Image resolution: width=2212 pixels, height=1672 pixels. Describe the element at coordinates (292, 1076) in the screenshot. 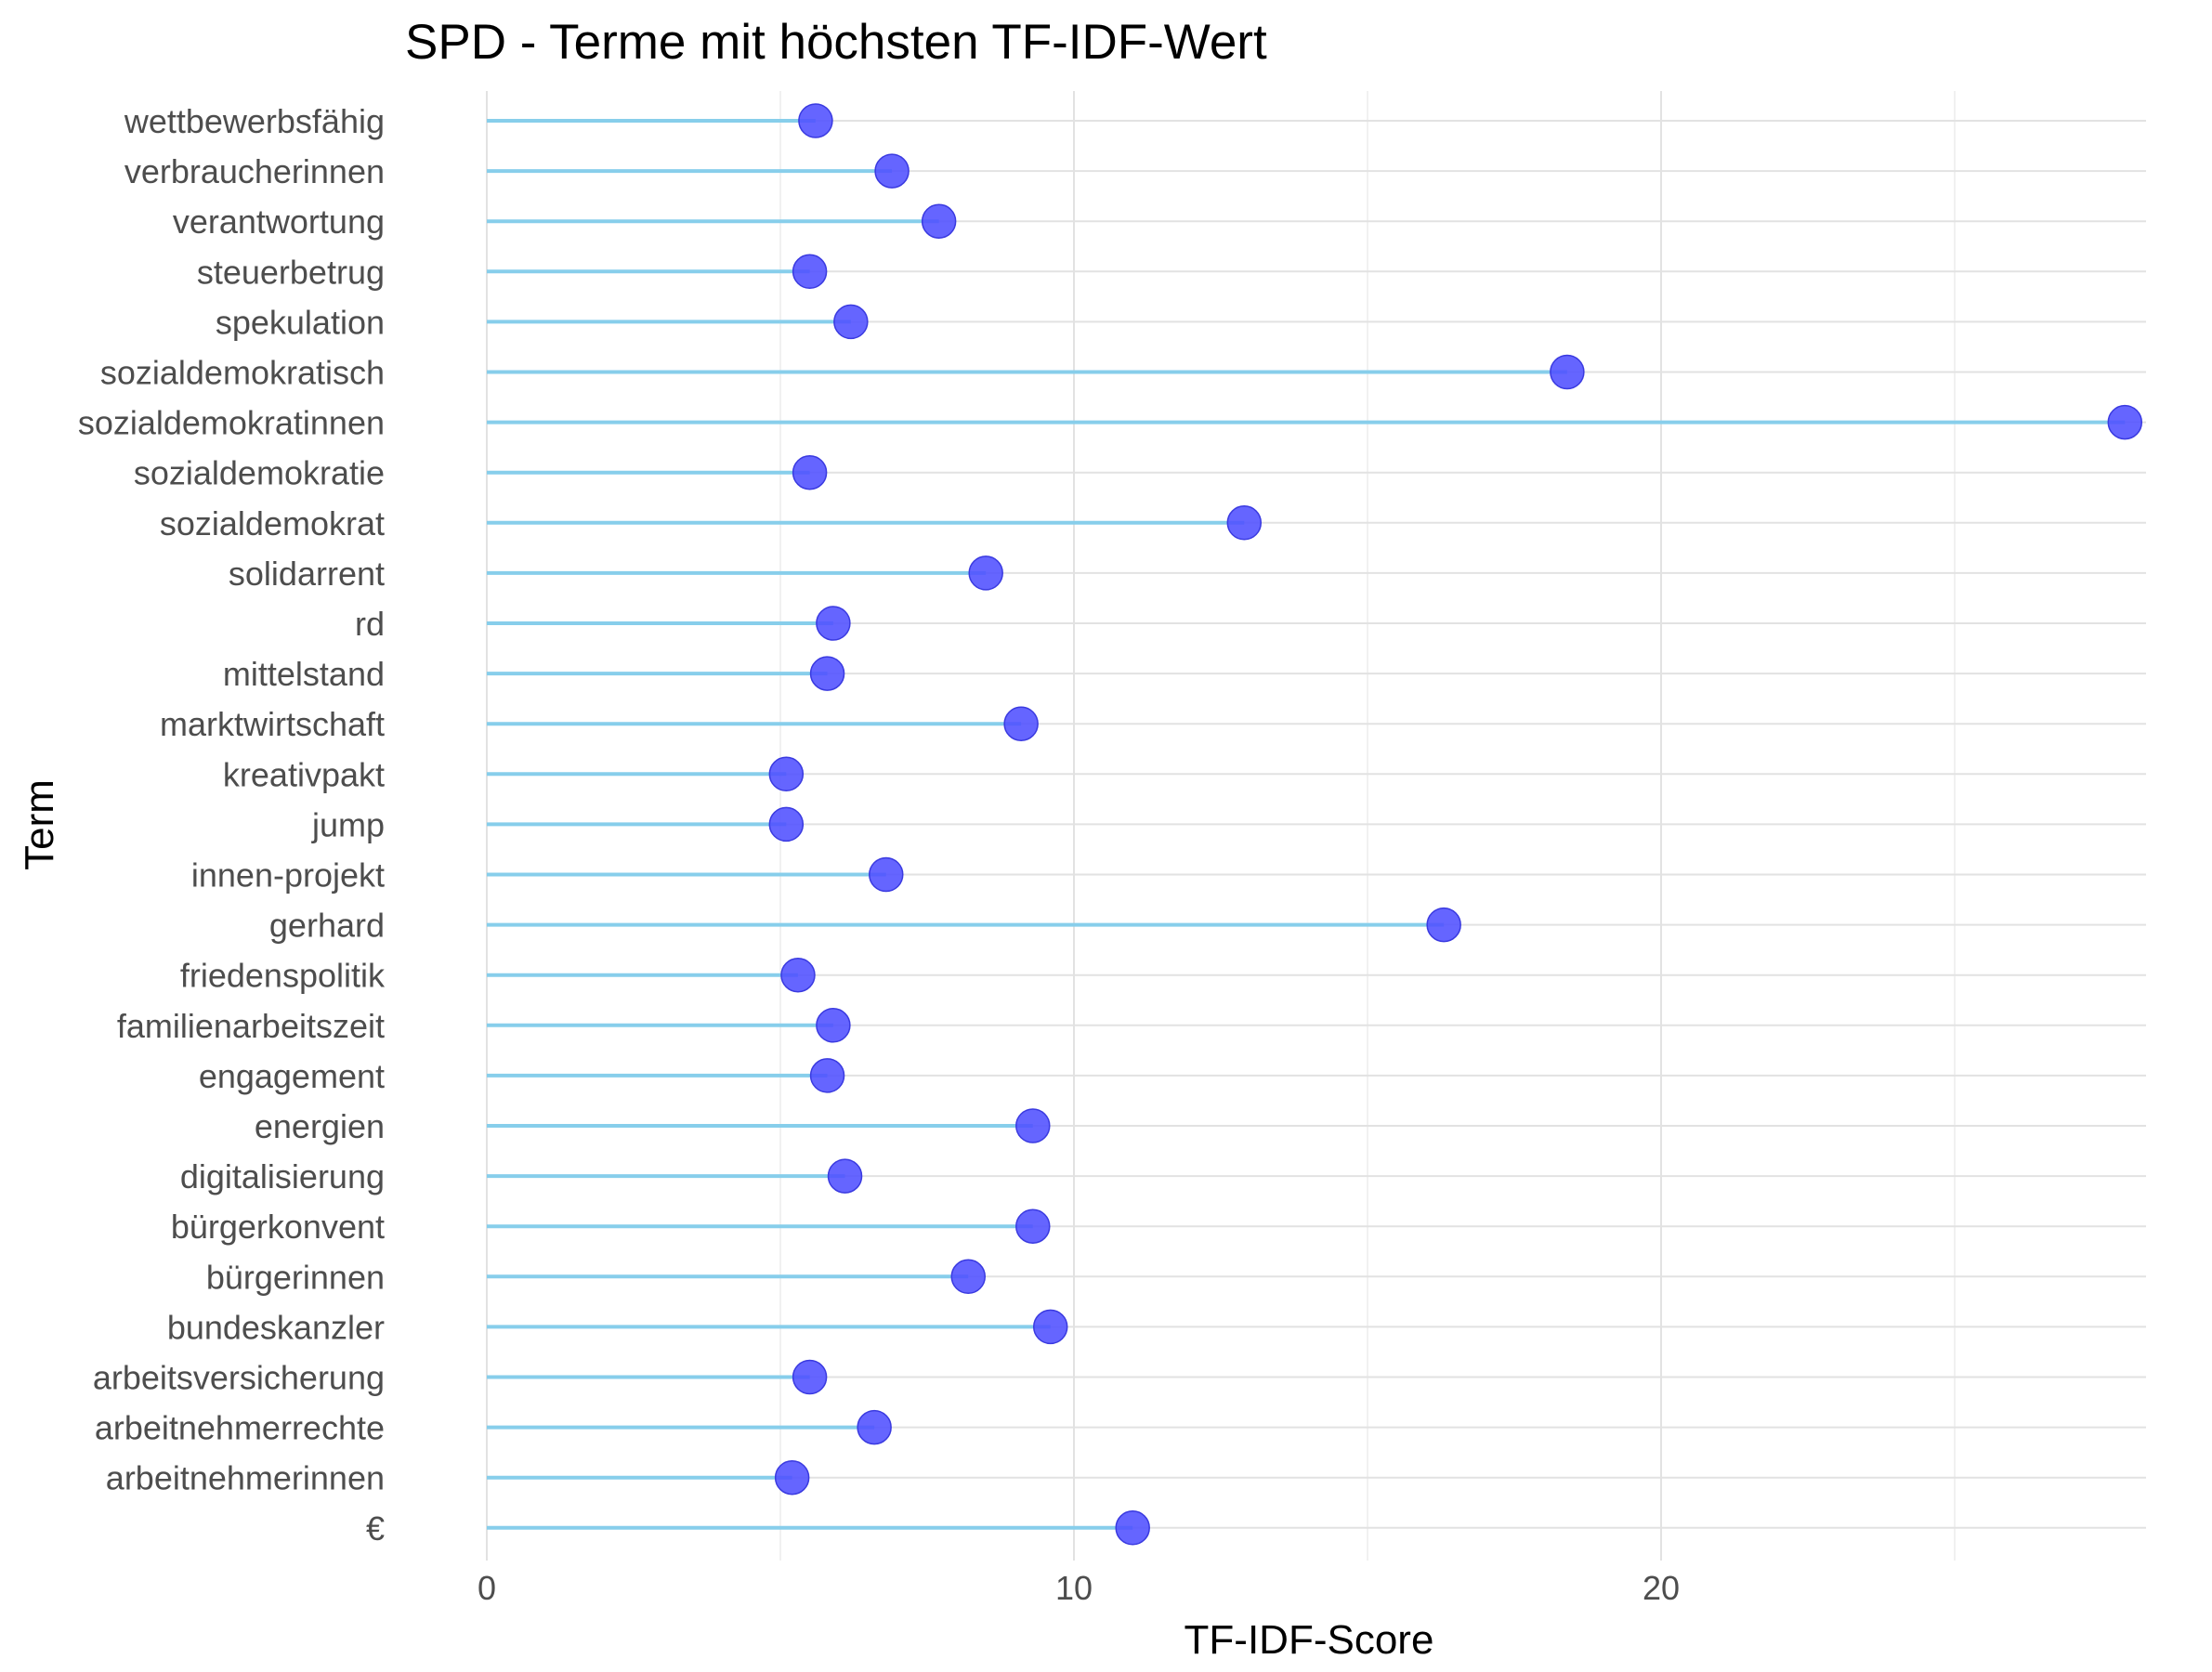

I see `y-tick-label: engagement` at that location.